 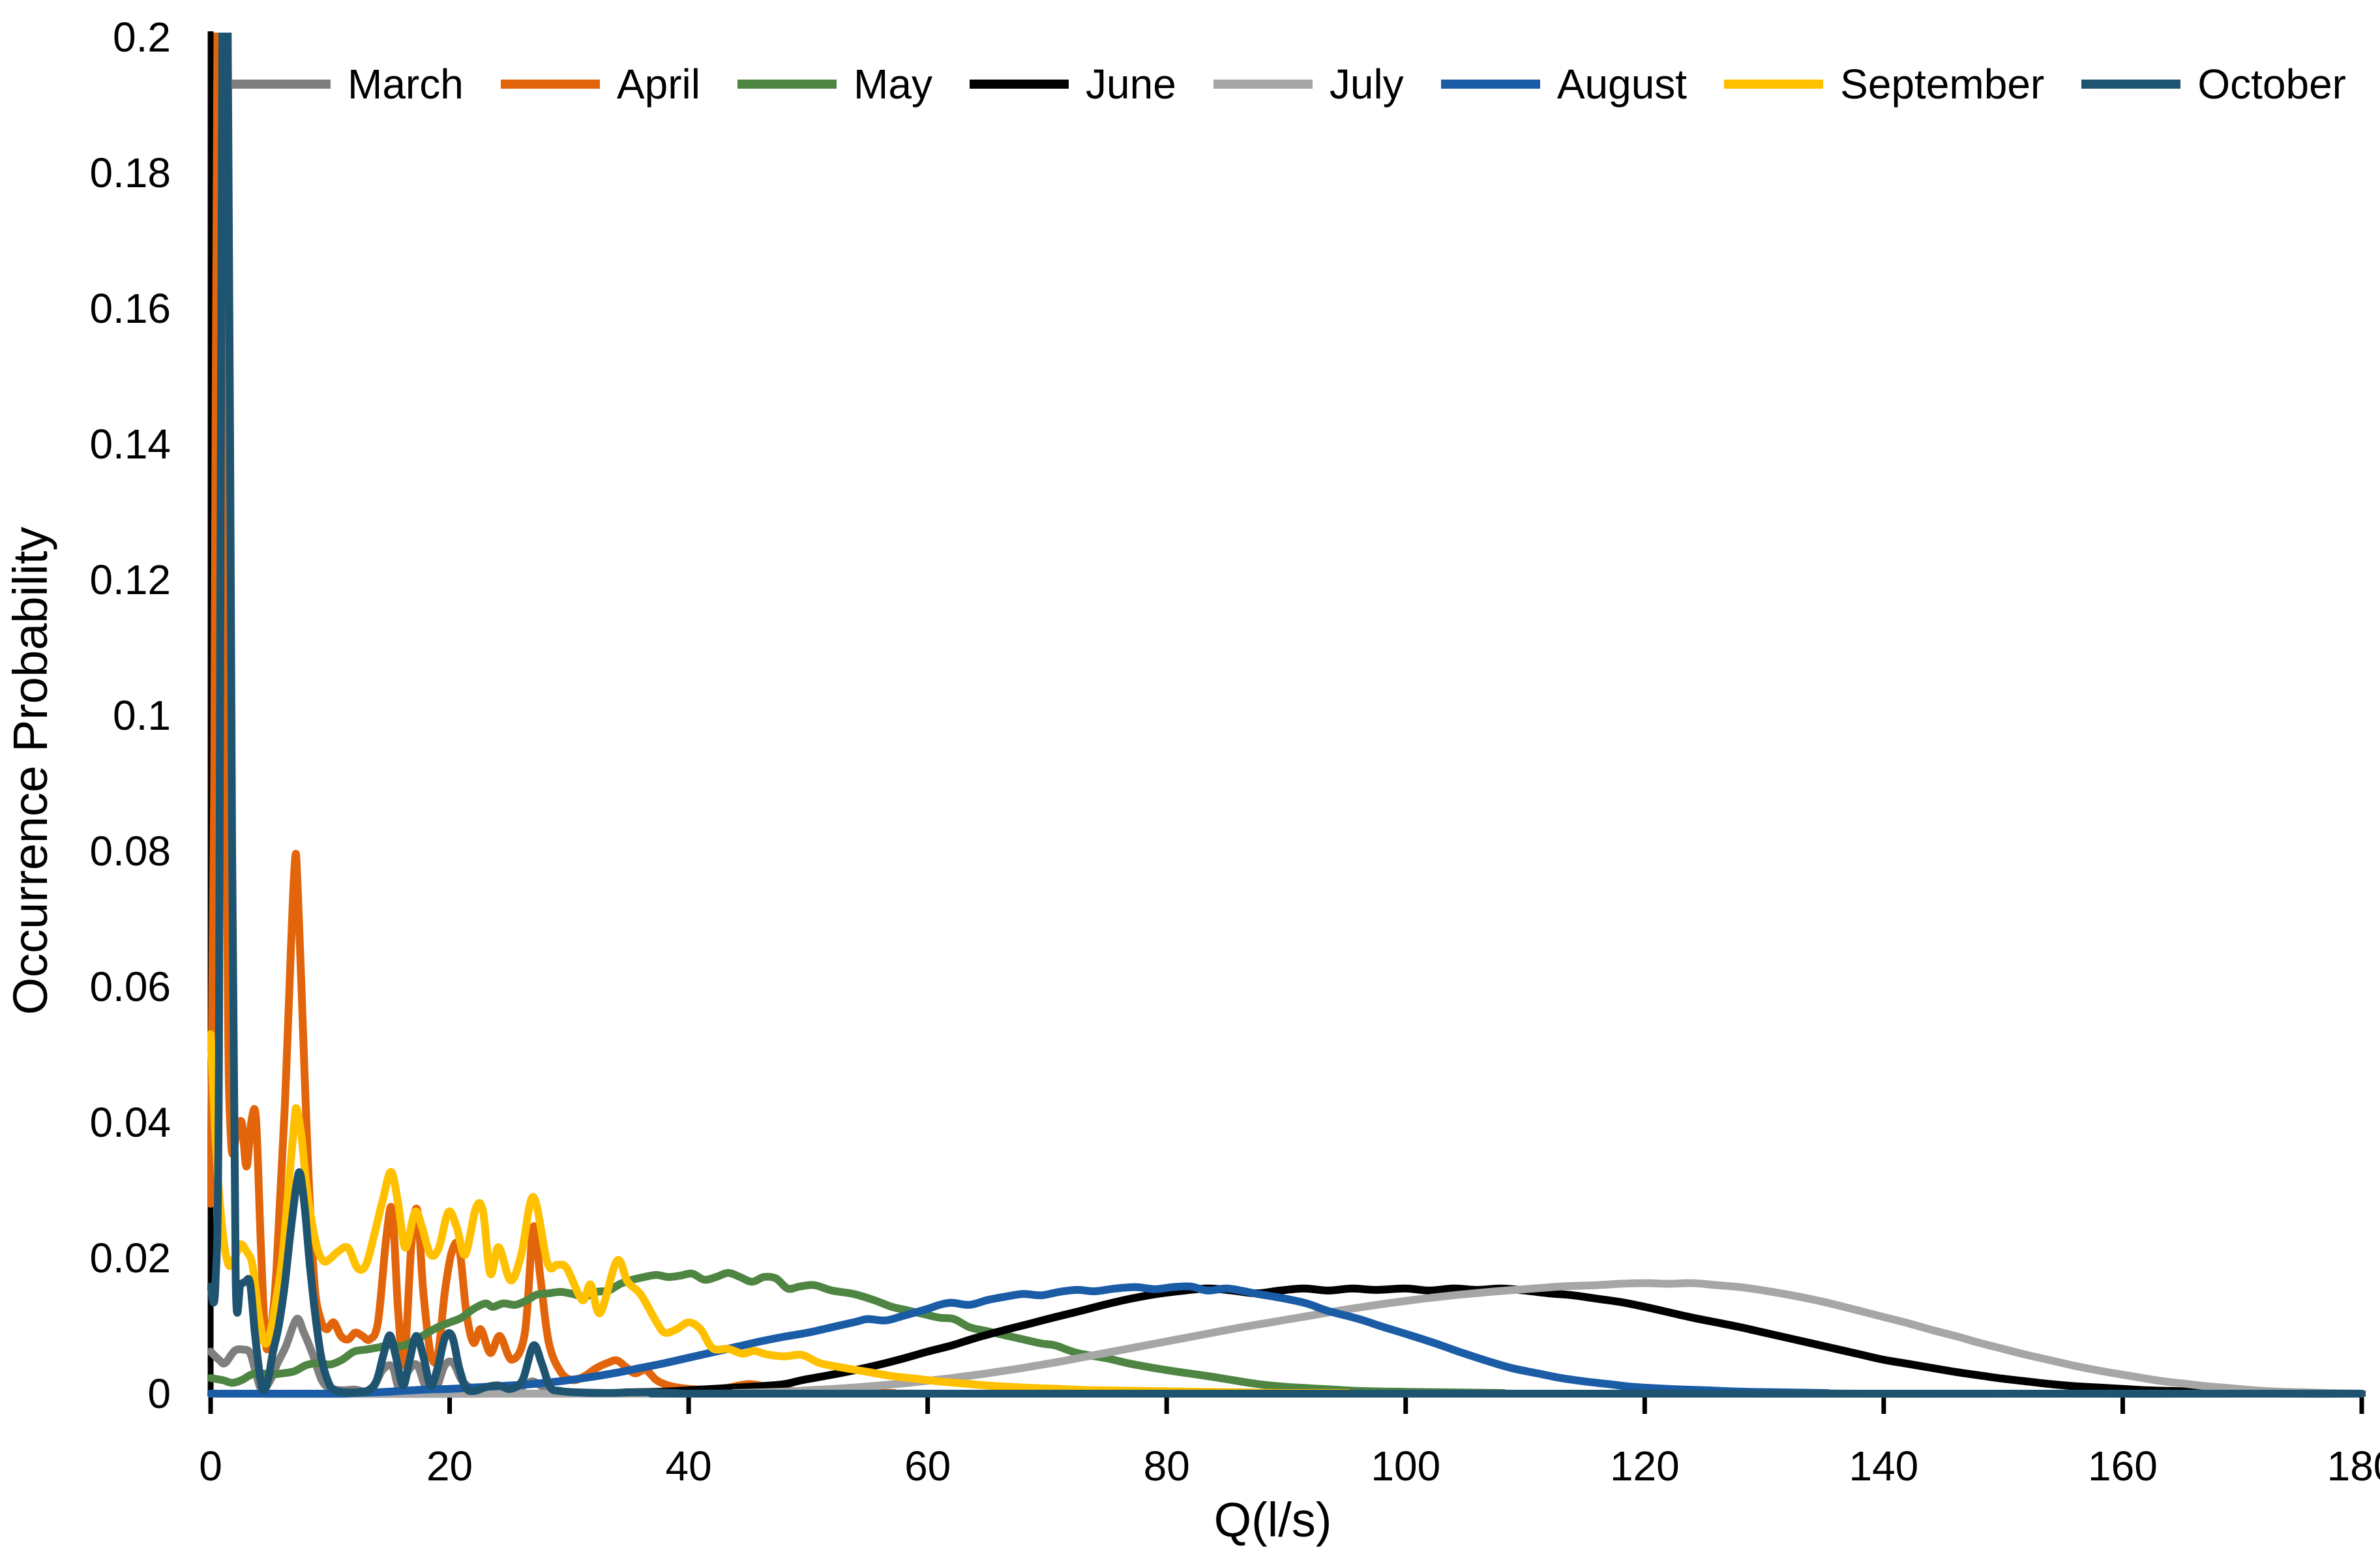 What do you see at coordinates (130, 444) in the screenshot?
I see `y-tick-label: 0.14` at bounding box center [130, 444].